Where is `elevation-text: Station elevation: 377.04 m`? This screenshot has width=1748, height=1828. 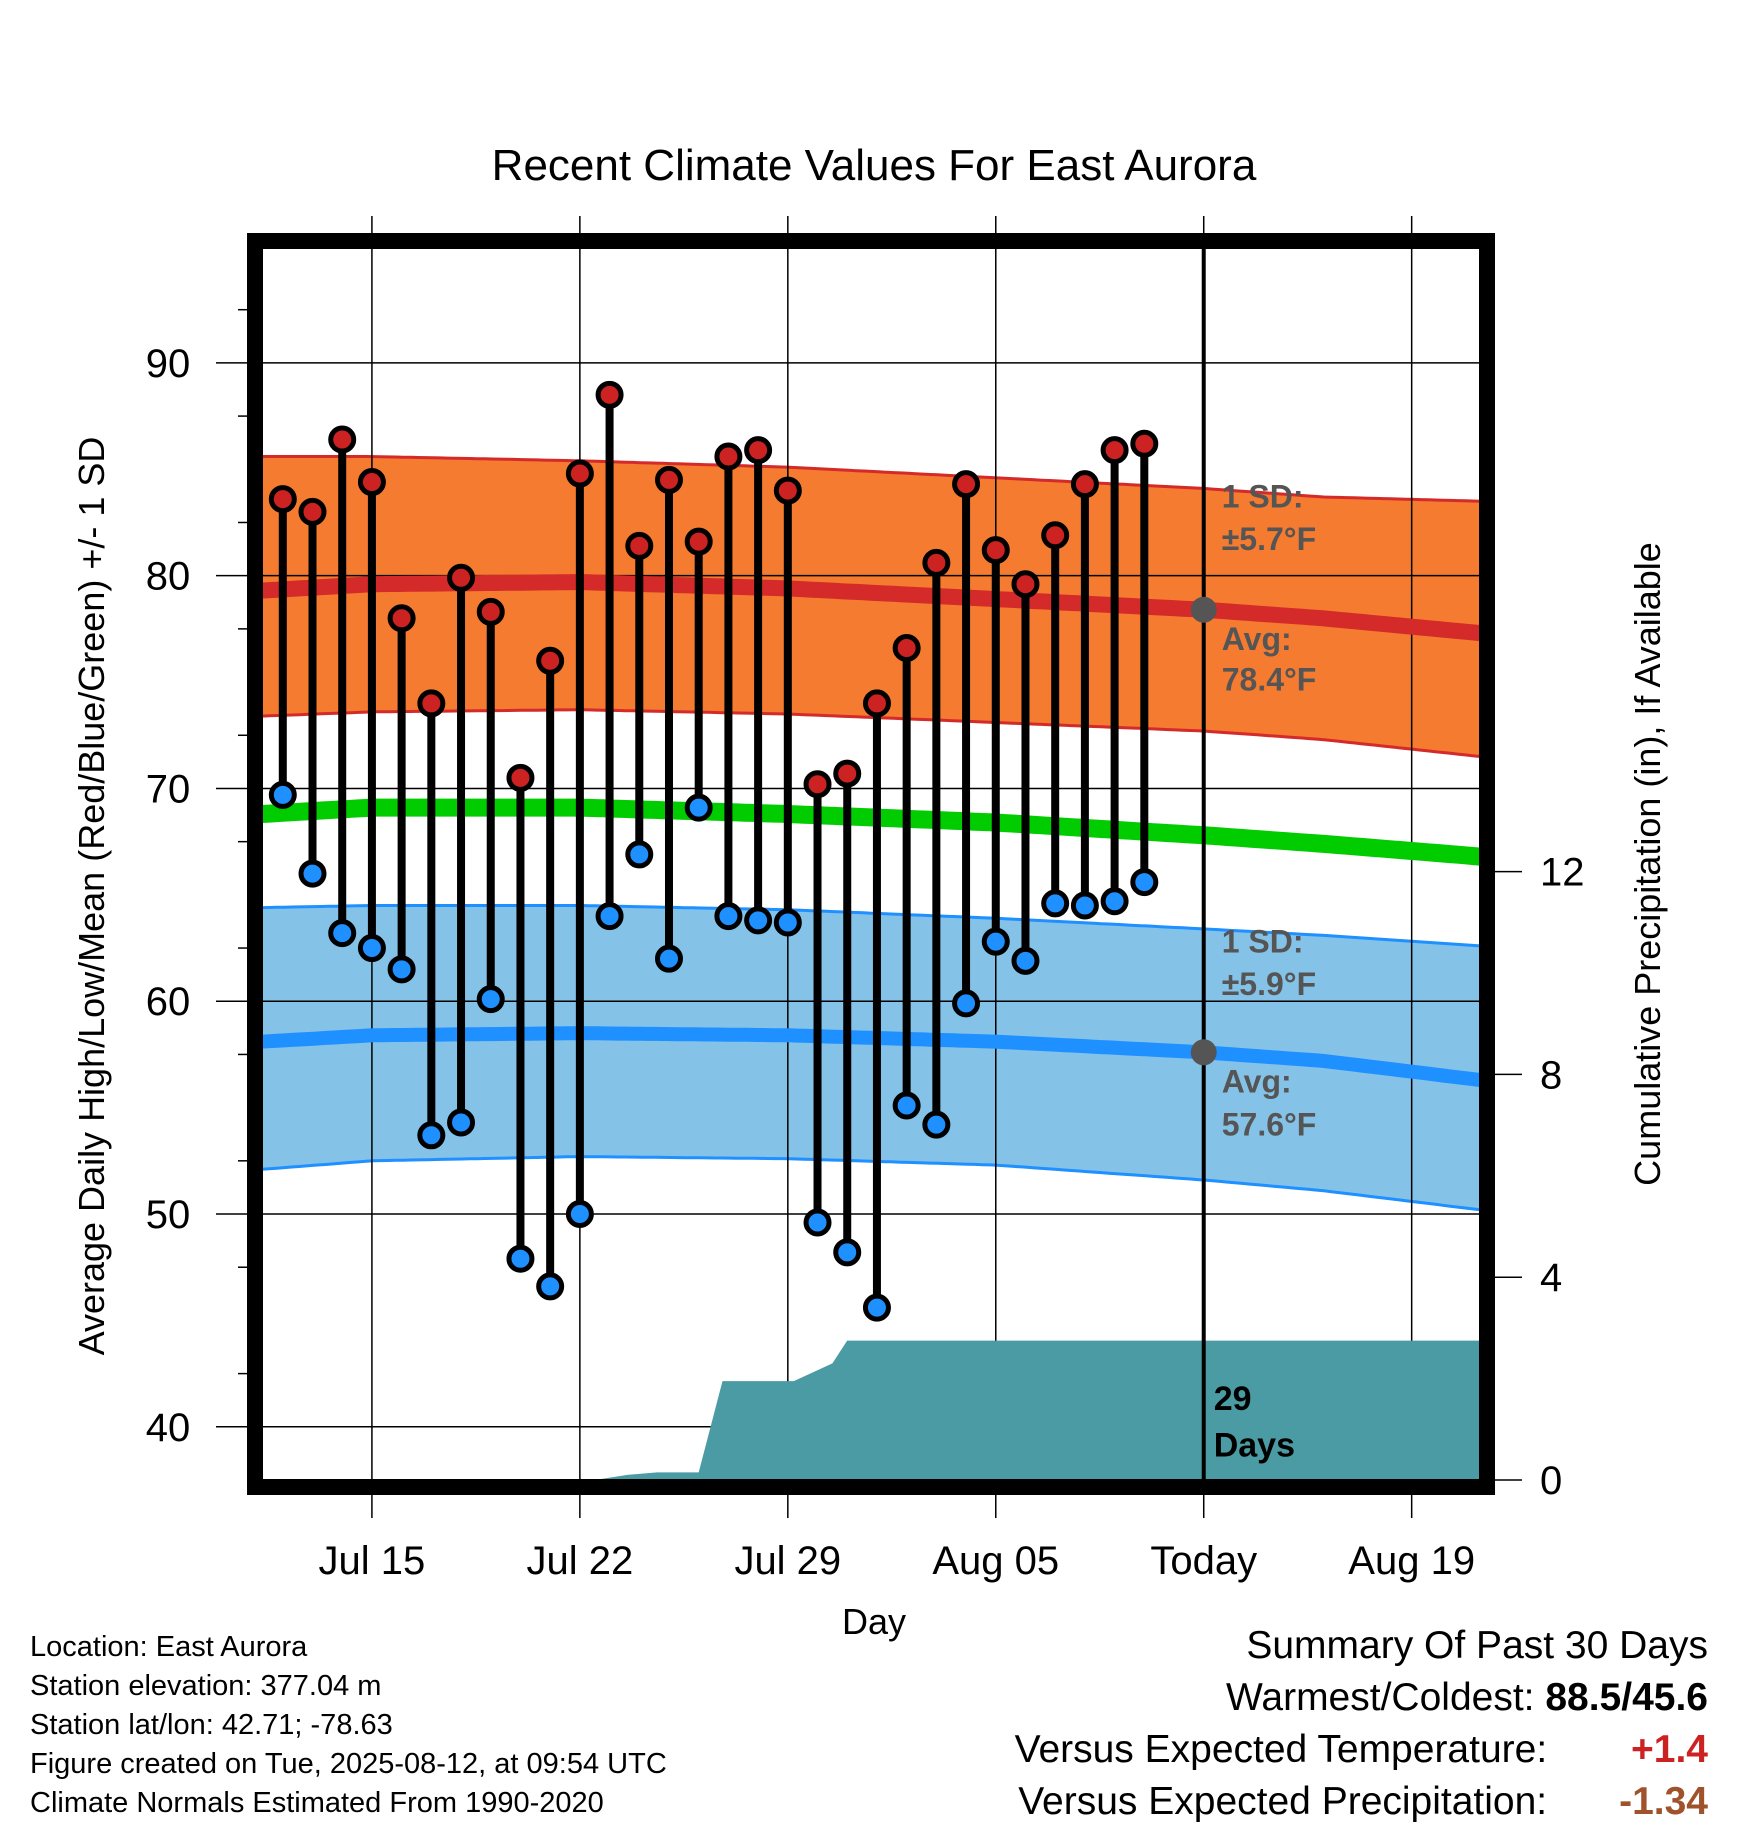 elevation-text: Station elevation: 377.04 m is located at coordinates (206, 1686).